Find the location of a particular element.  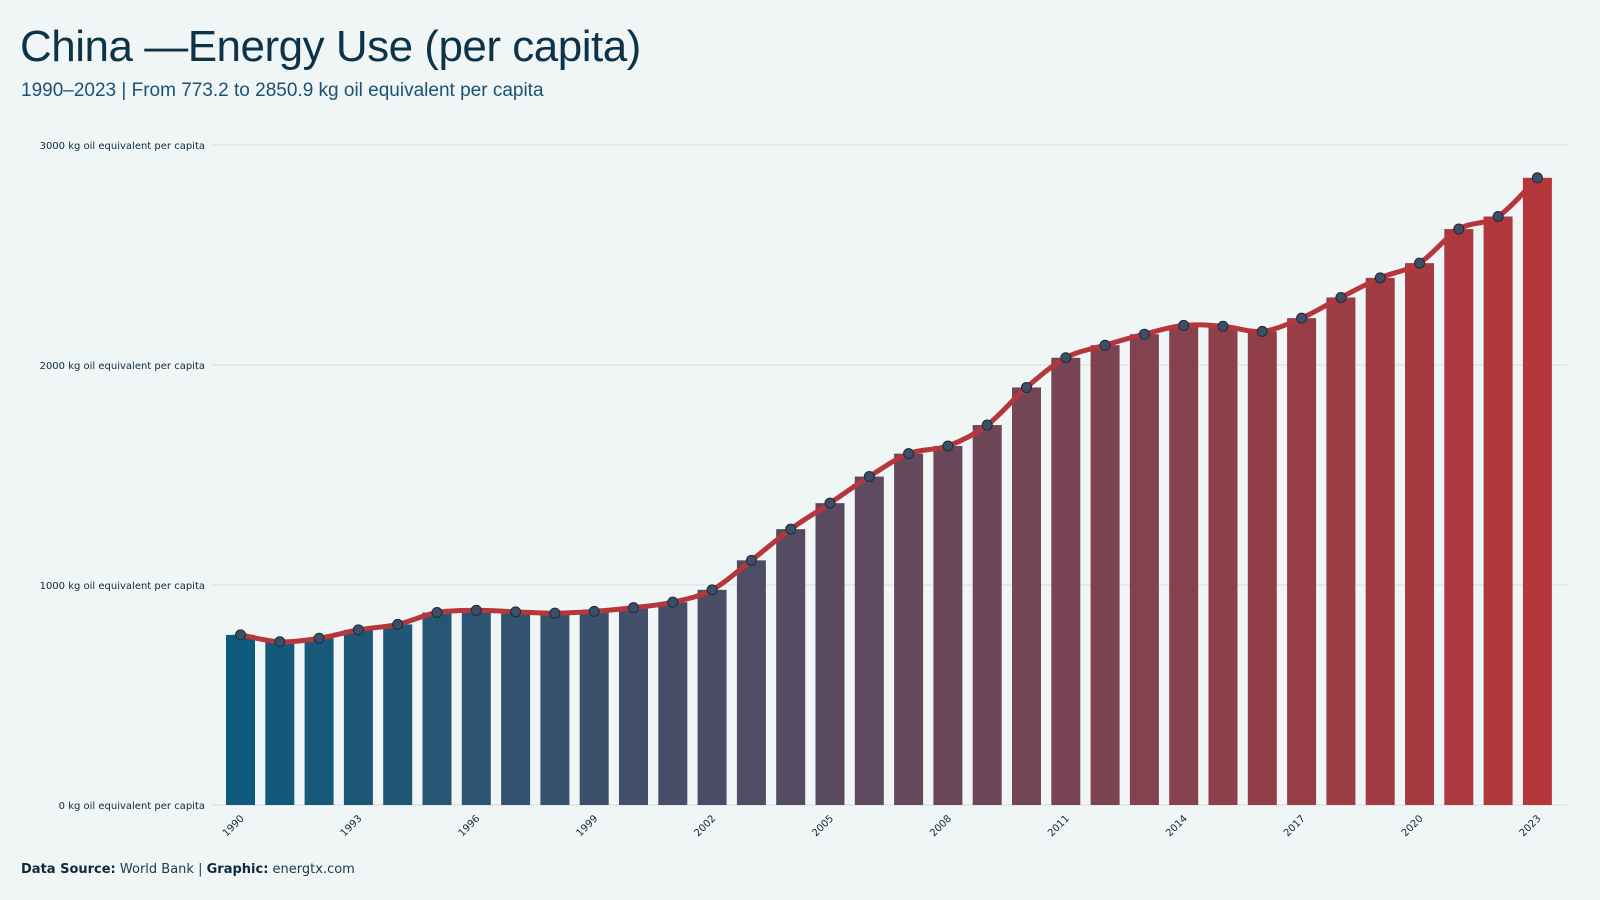

y-tick-label: 2000 kg oil equivalent per capita is located at coordinates (122, 366).